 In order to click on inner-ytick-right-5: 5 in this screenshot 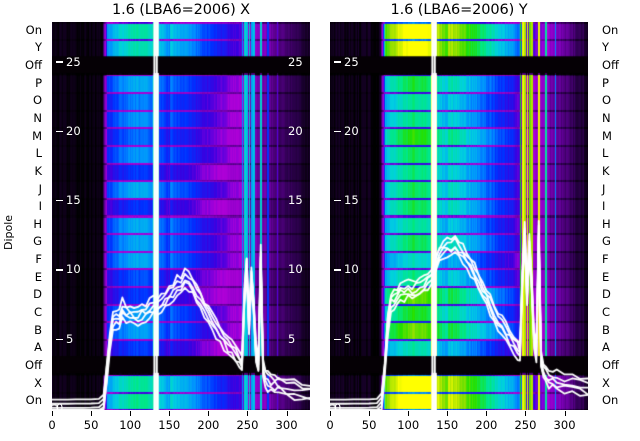, I will do `click(292, 338)`.